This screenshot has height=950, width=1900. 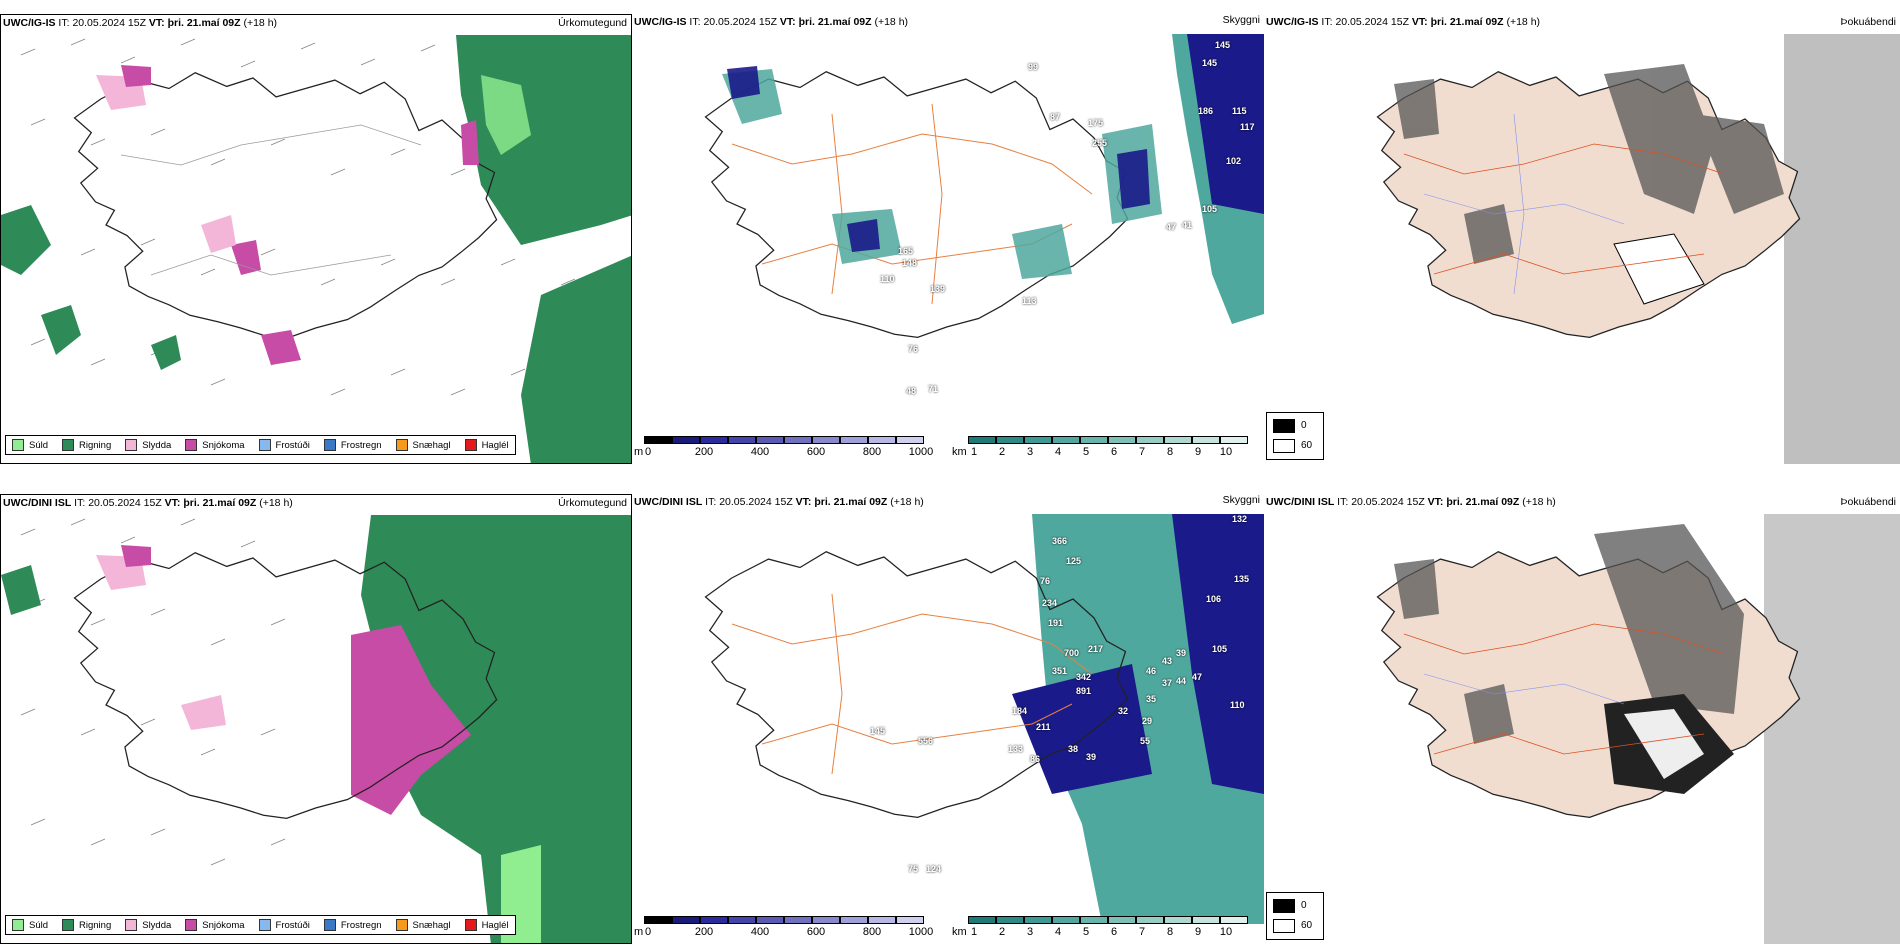 I want to click on roads-fog-top, so click(x=1564, y=209).